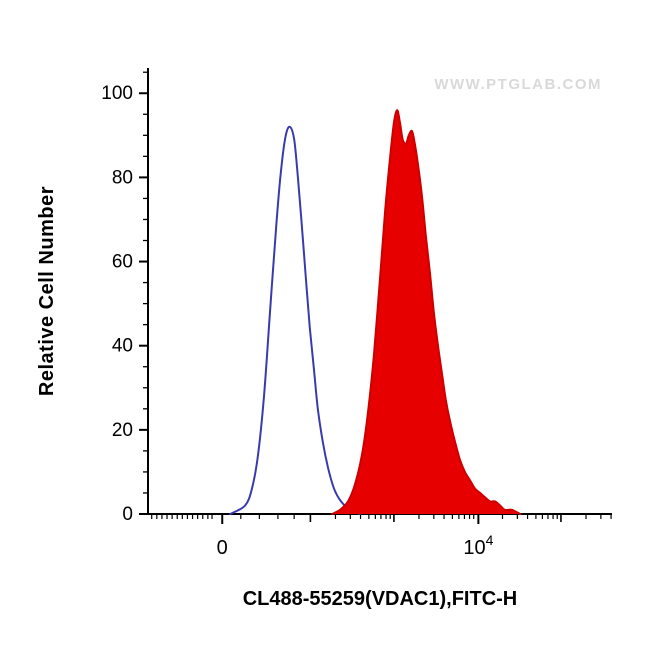 Image resolution: width=650 pixels, height=645 pixels. Describe the element at coordinates (127, 514) in the screenshot. I see `y-tick-label: 0` at that location.